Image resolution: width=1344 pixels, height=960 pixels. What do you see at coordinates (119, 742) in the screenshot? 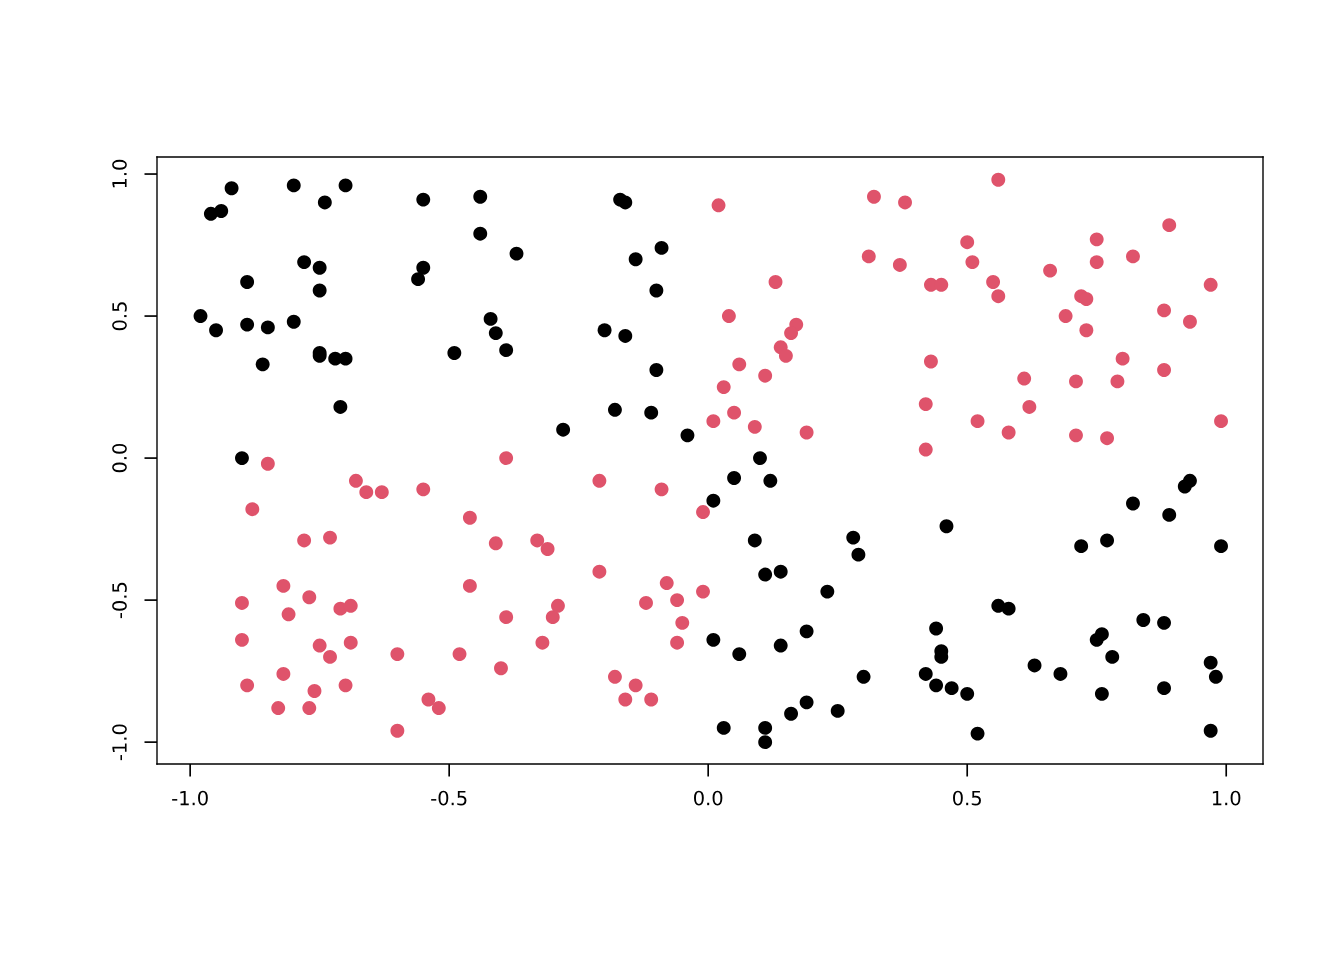
I see `y-tick-label: -1.0` at bounding box center [119, 742].